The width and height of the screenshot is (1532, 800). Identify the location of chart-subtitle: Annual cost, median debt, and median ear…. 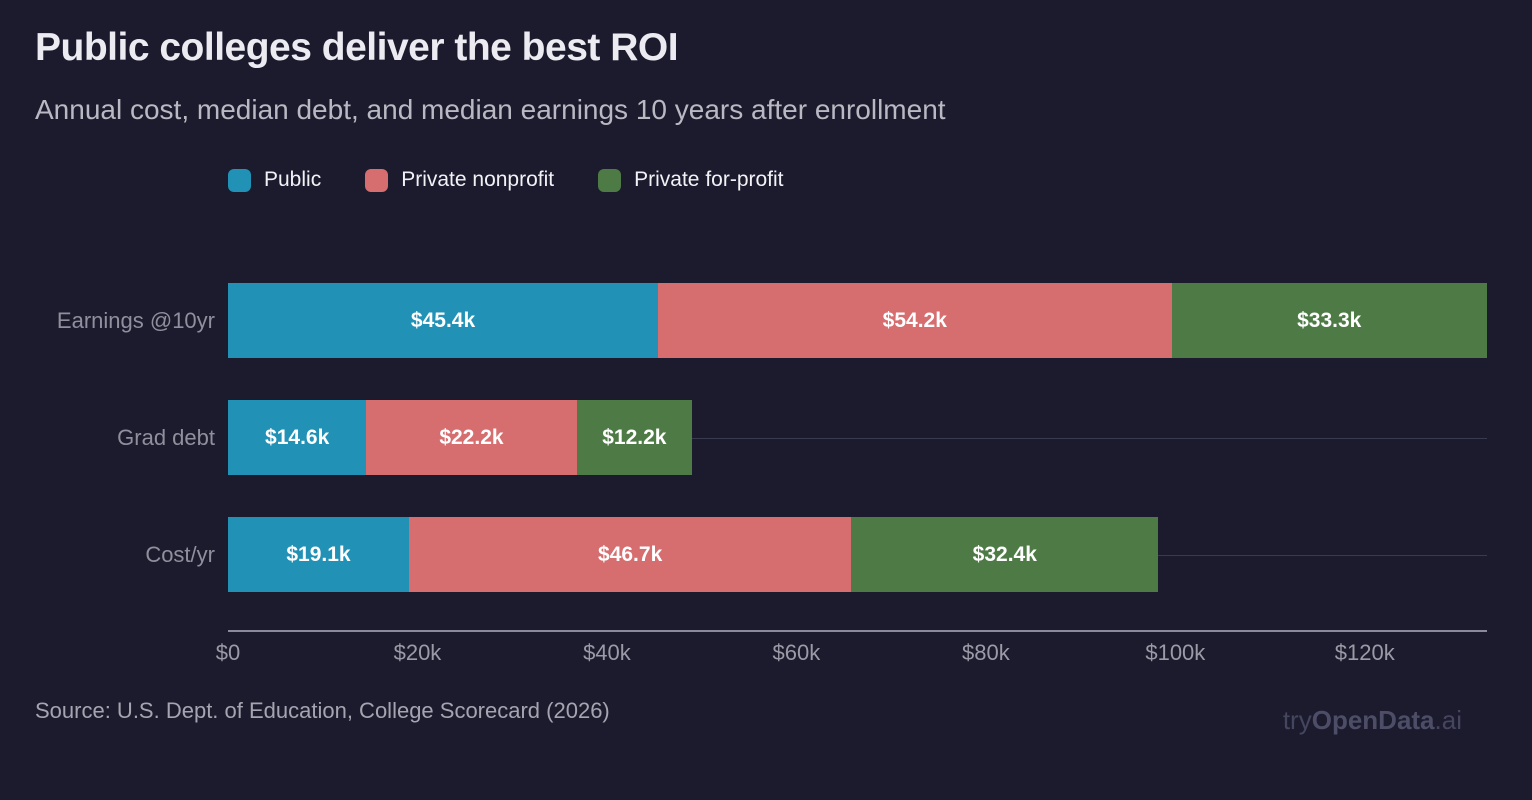
(490, 109).